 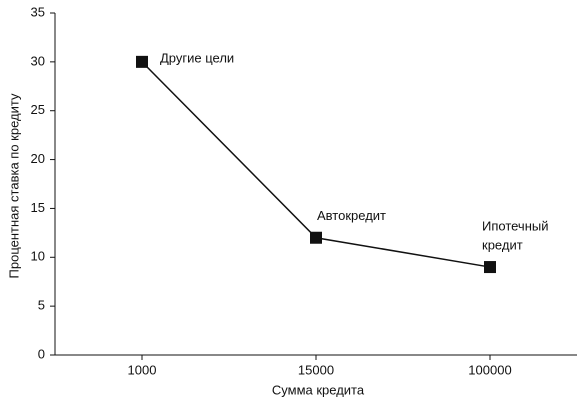 I want to click on x-tick-label: 15000, so click(x=316, y=369).